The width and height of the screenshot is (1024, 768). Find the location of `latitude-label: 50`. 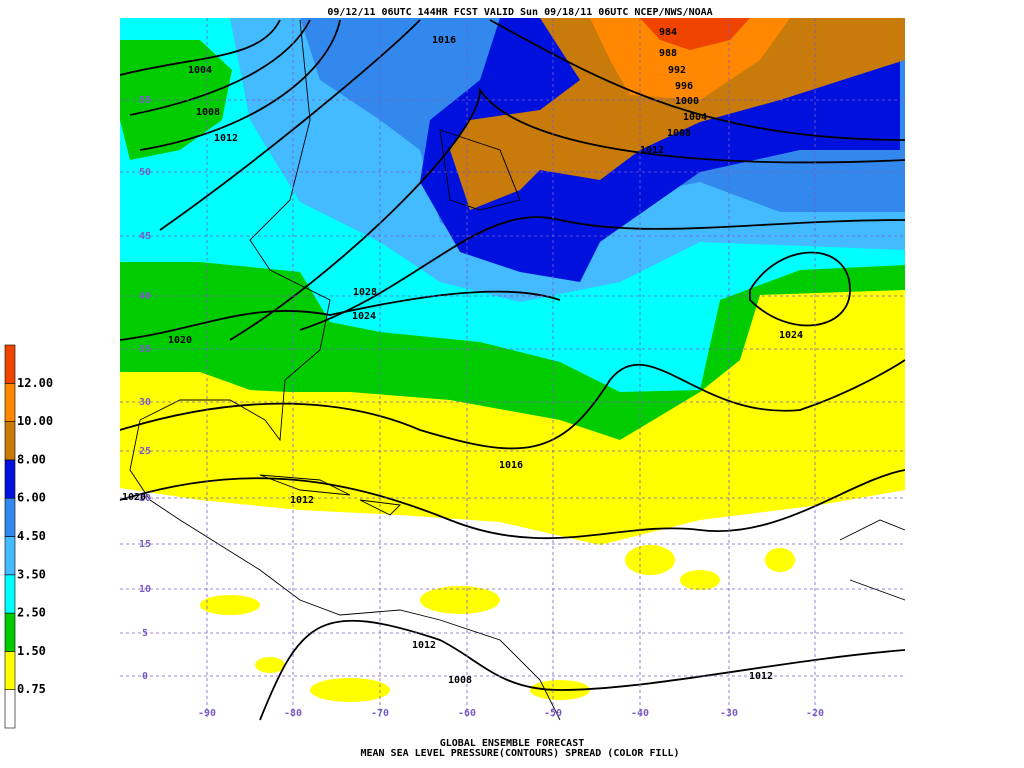

latitude-label: 50 is located at coordinates (145, 172).